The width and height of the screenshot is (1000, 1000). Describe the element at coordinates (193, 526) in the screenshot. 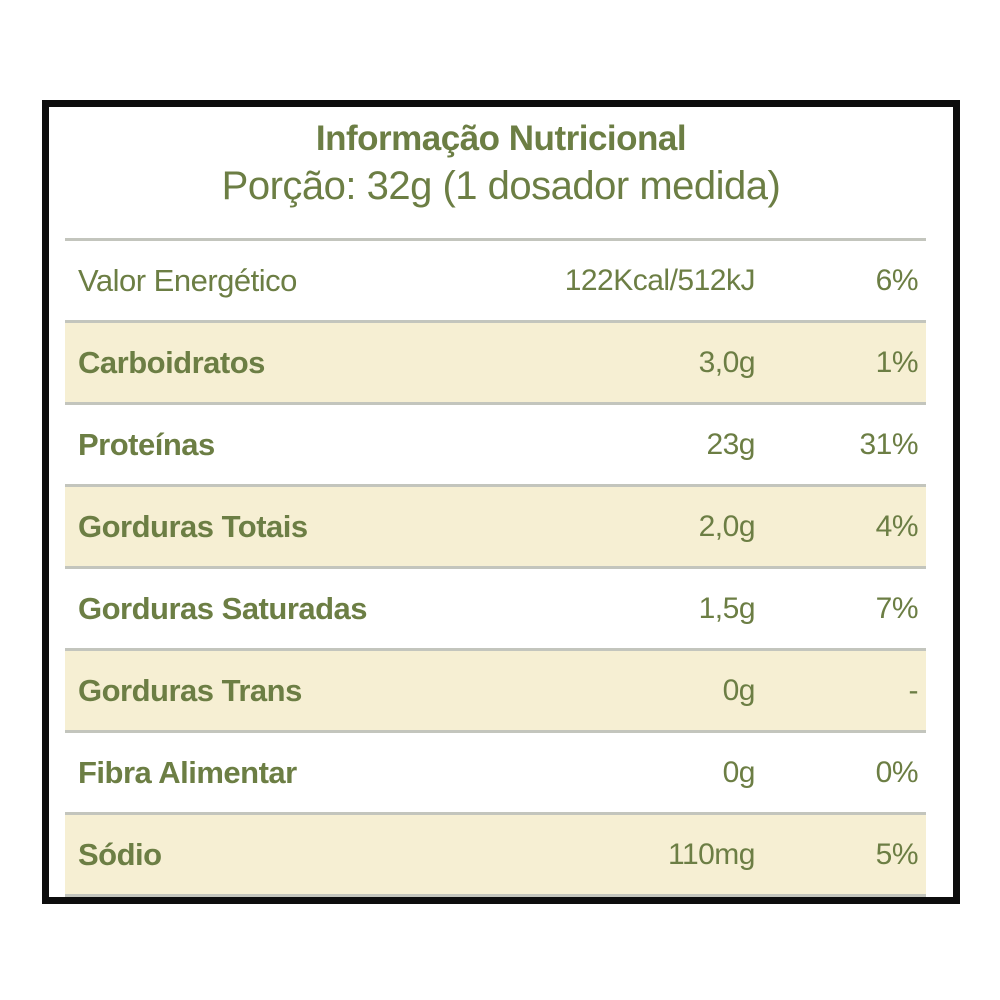

I see `nutrient-name: Gorduras Totais` at that location.